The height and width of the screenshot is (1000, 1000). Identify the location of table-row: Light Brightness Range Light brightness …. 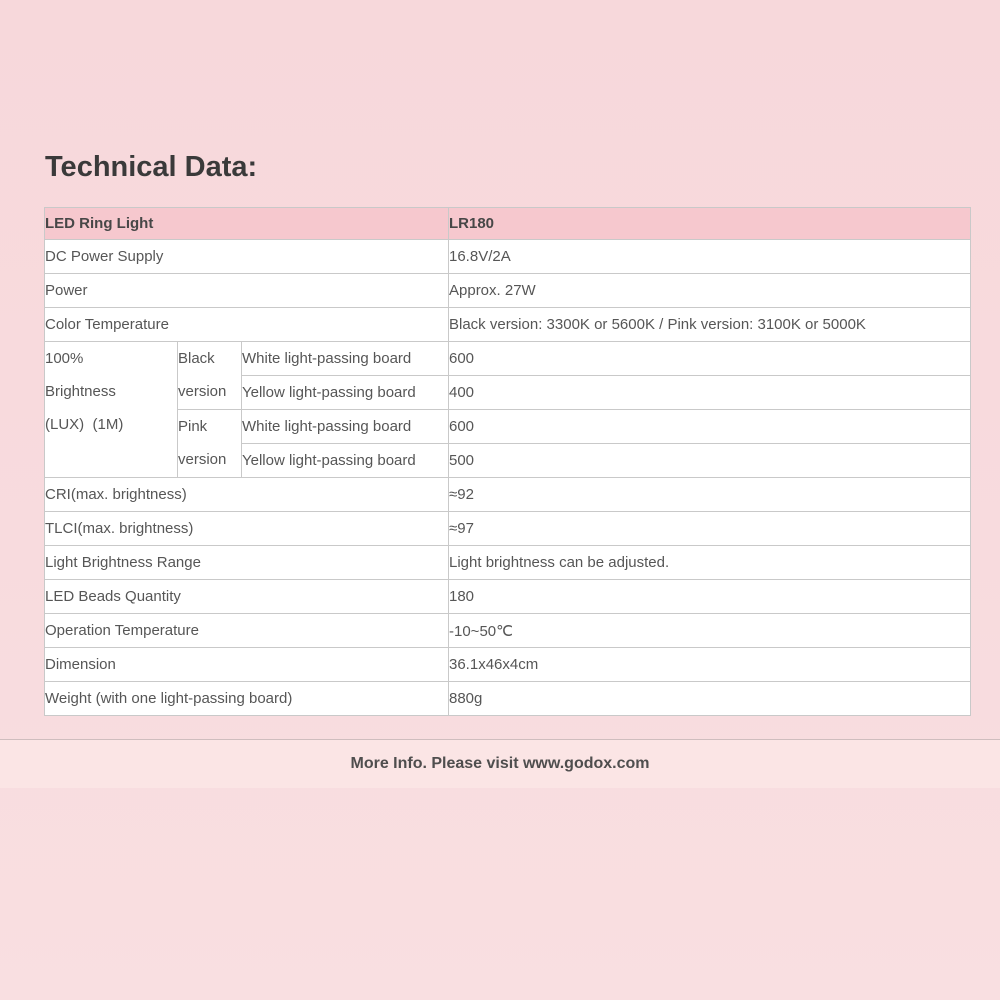
(507, 562).